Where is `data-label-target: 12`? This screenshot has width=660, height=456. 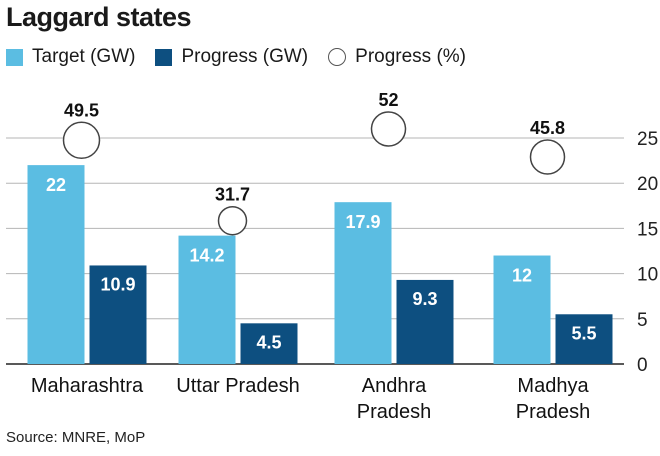
data-label-target: 12 is located at coordinates (522, 276).